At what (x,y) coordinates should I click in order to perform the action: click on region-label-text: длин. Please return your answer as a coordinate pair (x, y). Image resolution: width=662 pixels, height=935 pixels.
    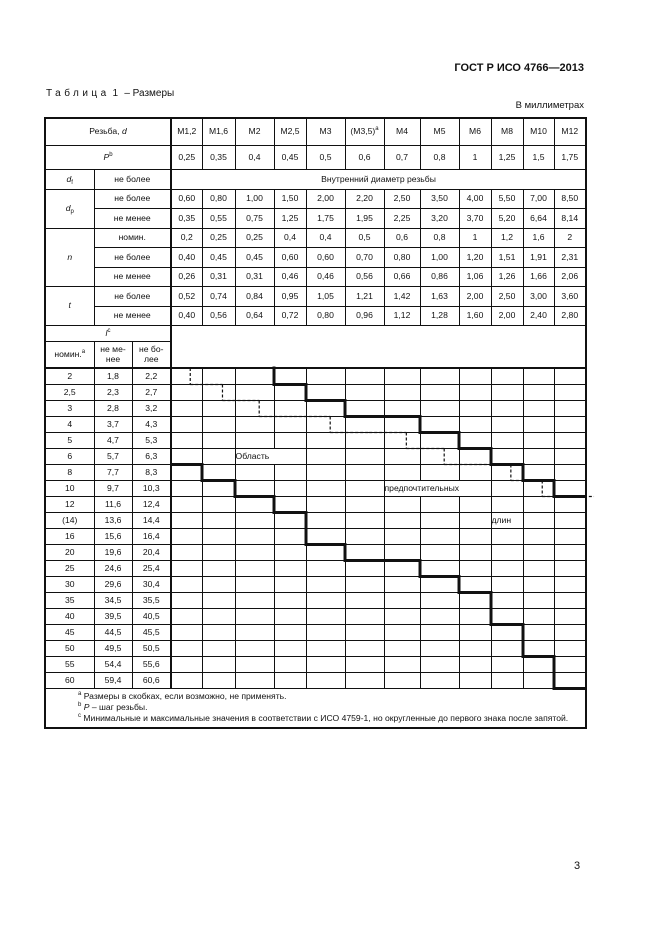
    Looking at the image, I should click on (501, 519).